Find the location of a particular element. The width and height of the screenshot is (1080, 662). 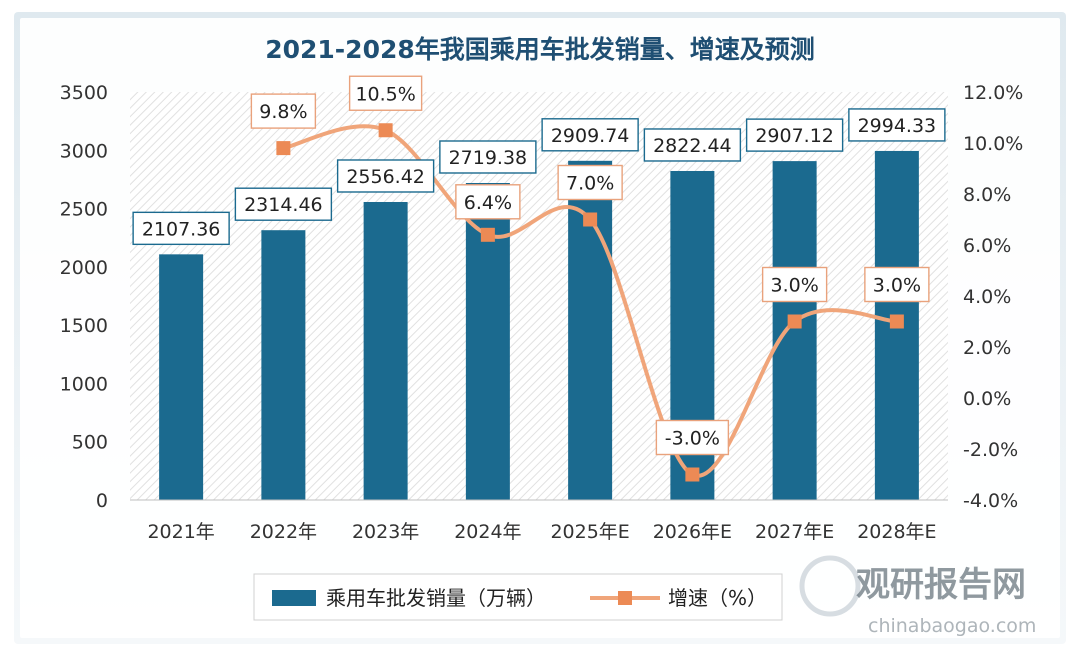

growth-data-label: 9.8% is located at coordinates (283, 112).